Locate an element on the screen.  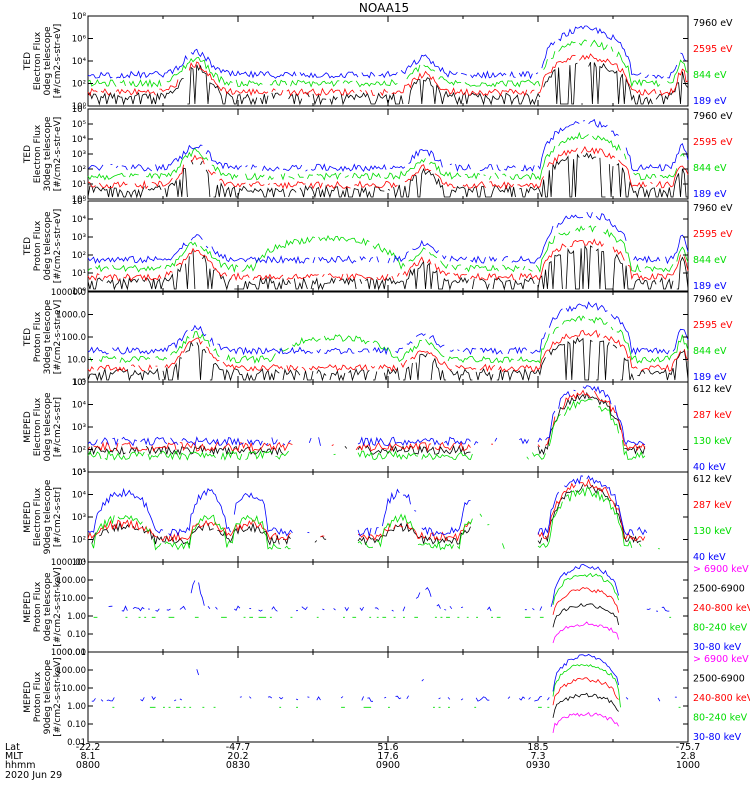
channel-legend-label: 2500-6900 is located at coordinates (719, 589).